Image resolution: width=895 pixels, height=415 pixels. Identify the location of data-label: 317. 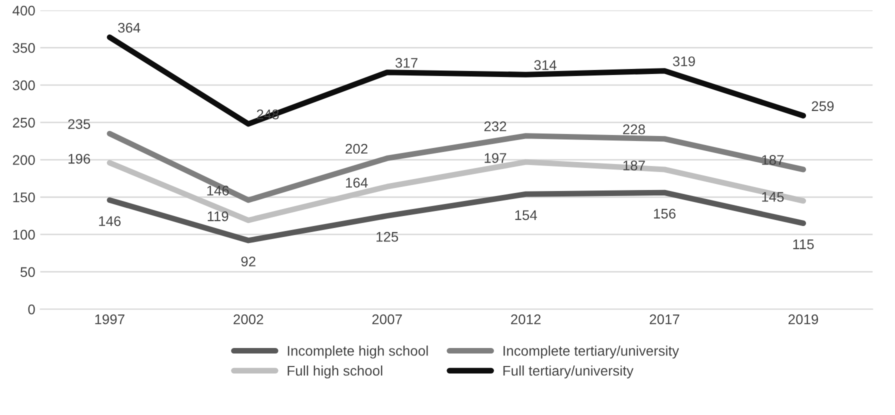
(406, 63).